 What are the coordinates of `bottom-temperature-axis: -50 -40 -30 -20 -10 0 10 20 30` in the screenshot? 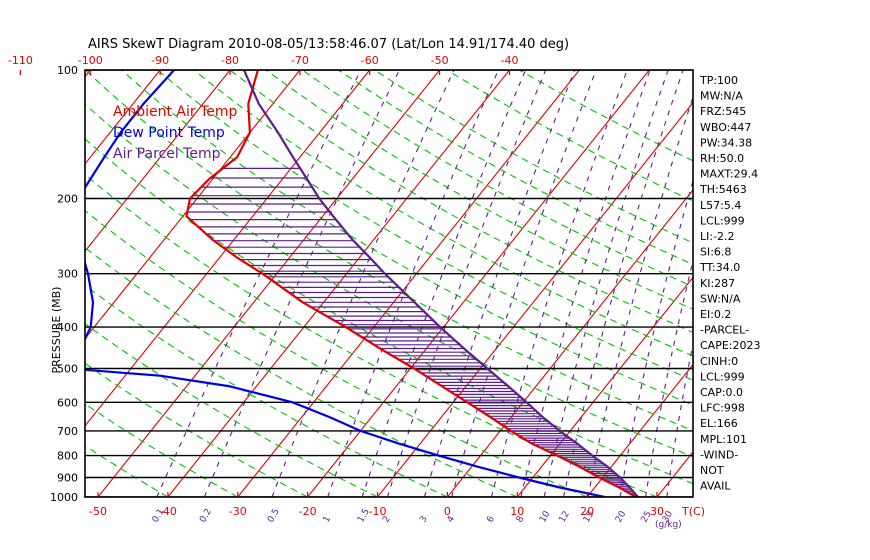 It's located at (376, 505).